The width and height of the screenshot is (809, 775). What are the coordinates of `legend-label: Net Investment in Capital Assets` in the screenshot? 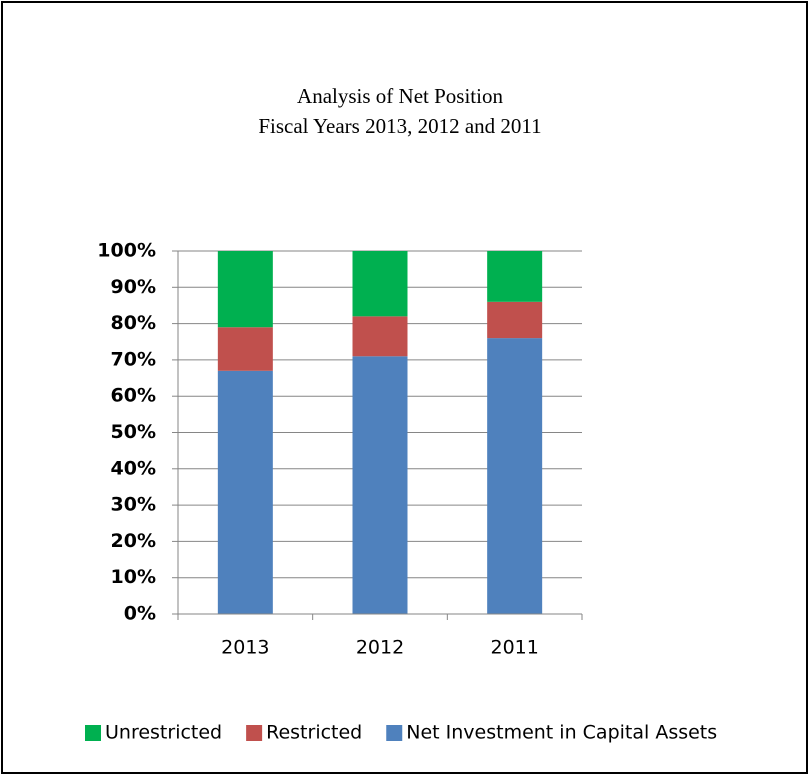 It's located at (561, 733).